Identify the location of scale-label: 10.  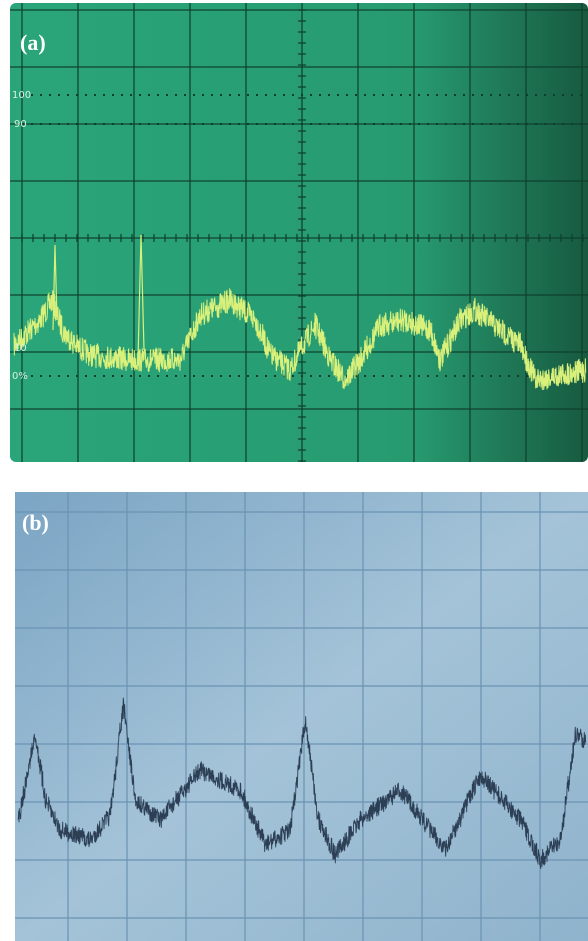
(20, 348).